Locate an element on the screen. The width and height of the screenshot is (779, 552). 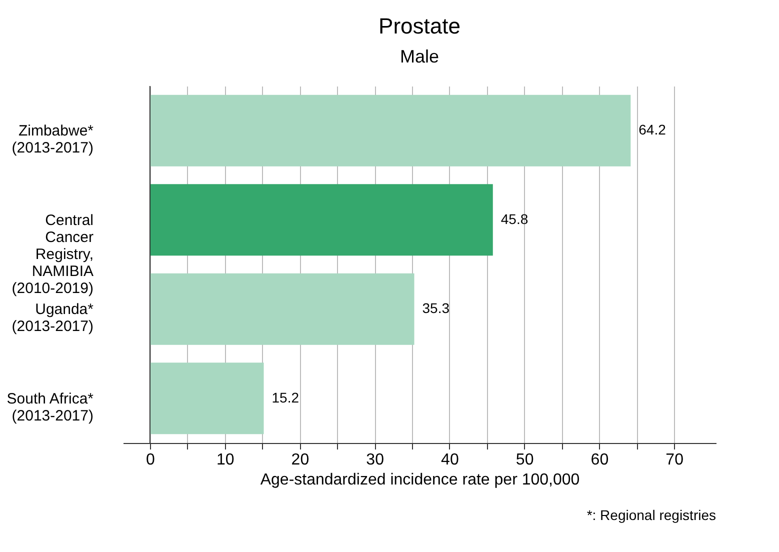
text: *: Regional registries is located at coordinates (651, 515).